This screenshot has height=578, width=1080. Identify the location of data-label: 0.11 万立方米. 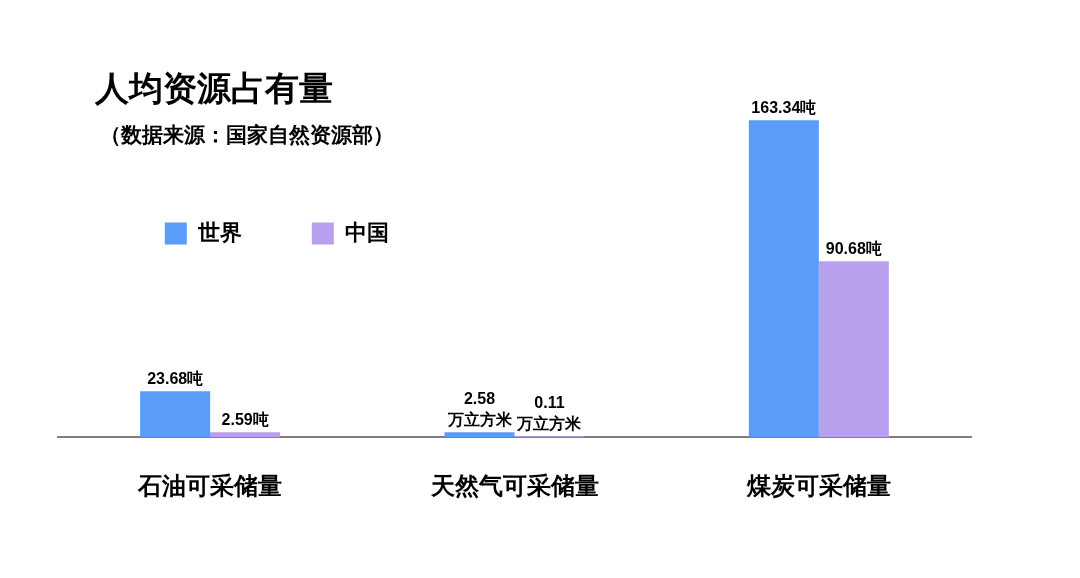
(549, 413).